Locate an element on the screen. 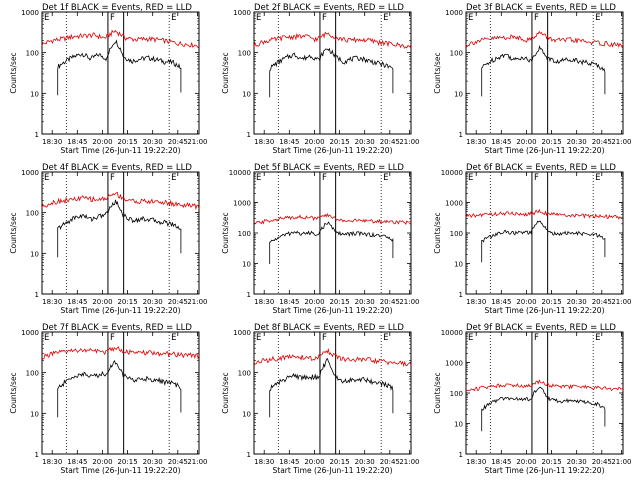 This screenshot has width=640, height=480. panel-title: Det 5f BLACK = Events, RED = LLD is located at coordinates (329, 168).